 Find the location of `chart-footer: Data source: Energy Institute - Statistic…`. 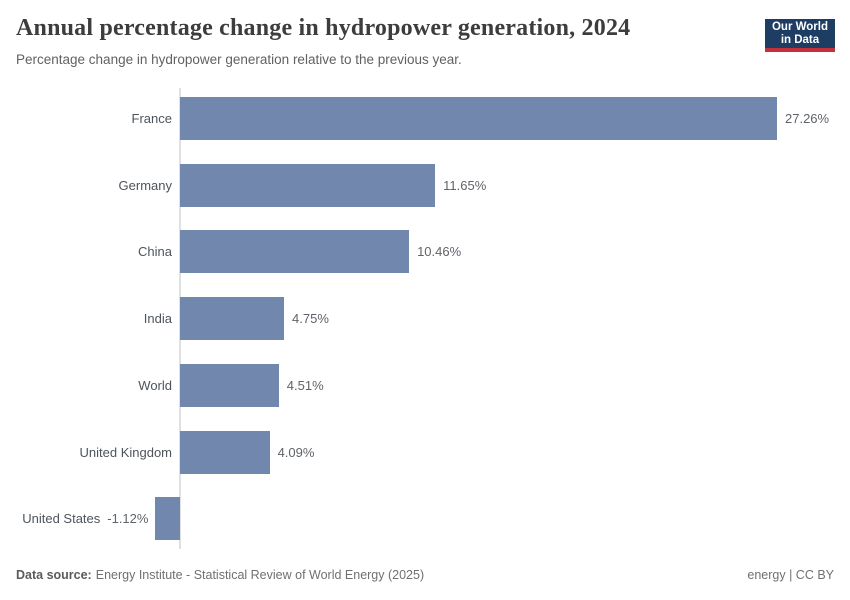

chart-footer: Data source: Energy Institute - Statistic… is located at coordinates (425, 575).